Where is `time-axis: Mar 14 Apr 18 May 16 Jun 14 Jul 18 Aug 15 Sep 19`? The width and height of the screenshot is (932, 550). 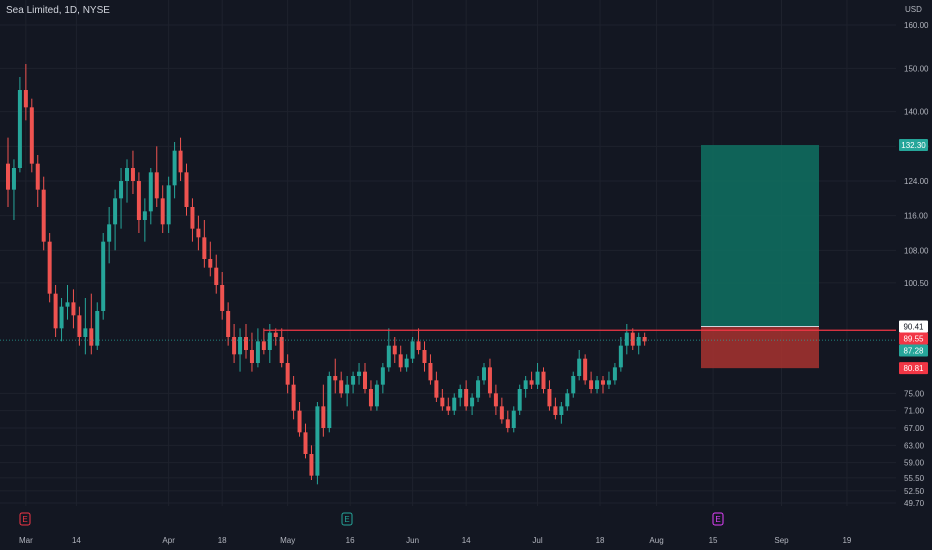 time-axis: Mar 14 Apr 18 May 16 Jun 14 Jul 18 Aug 15 Sep 19 is located at coordinates (435, 540).